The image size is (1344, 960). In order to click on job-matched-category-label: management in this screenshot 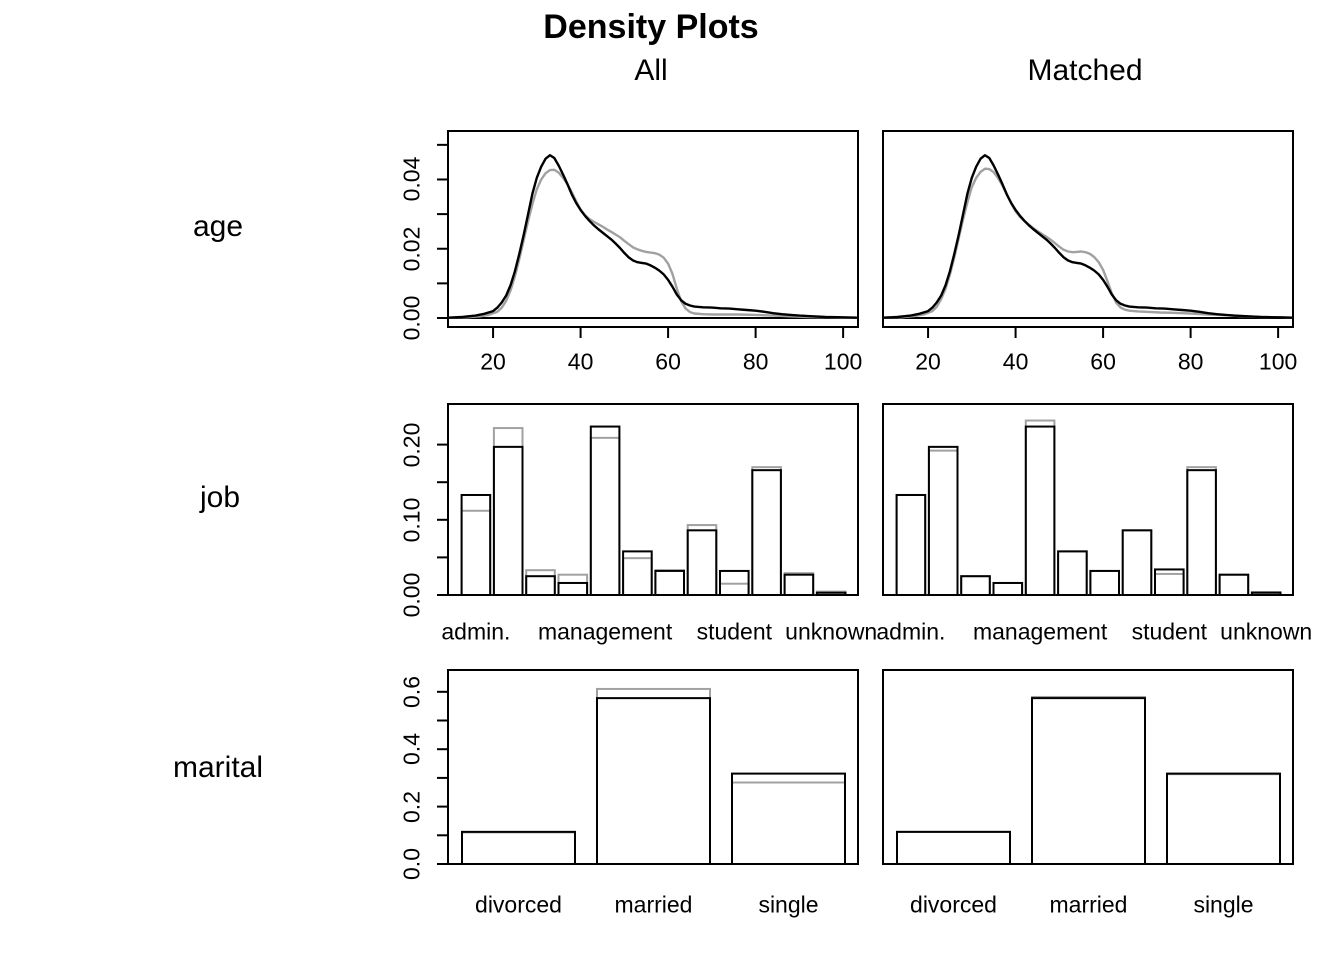, I will do `click(1040, 631)`.